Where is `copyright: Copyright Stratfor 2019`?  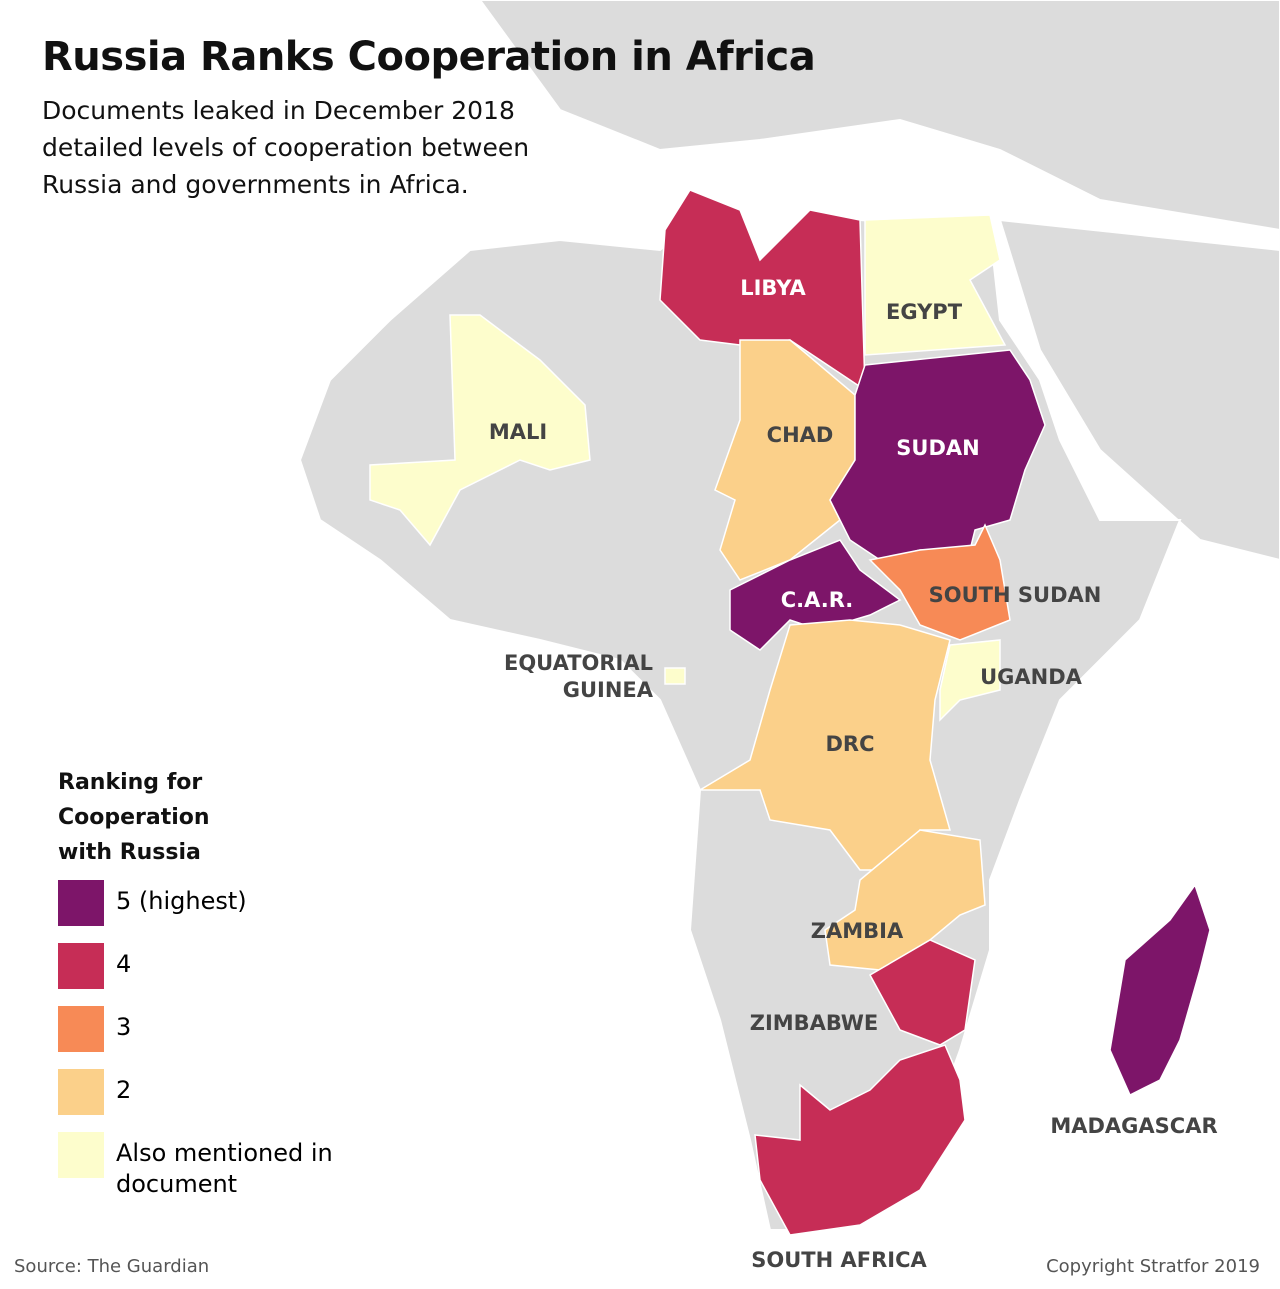
copyright: Copyright Stratfor 2019 is located at coordinates (1153, 1266).